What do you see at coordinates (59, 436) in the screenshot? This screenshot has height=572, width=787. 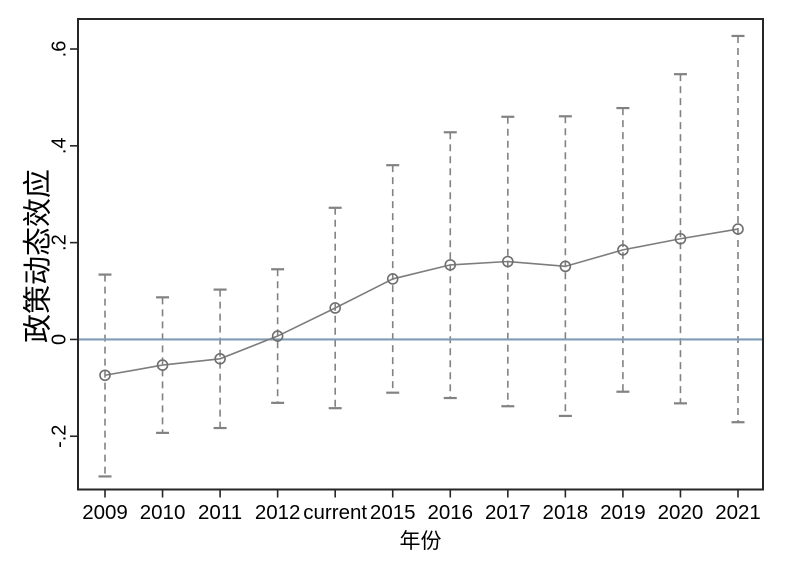 I see `y-tick-label: -.2` at bounding box center [59, 436].